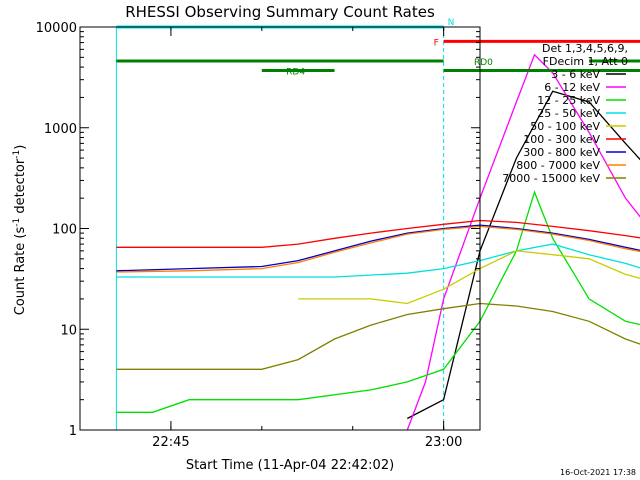 This screenshot has height=480, width=640. Describe the element at coordinates (585, 48) in the screenshot. I see `legend-header-0: Det 1,3,4,5,6,9,` at that location.